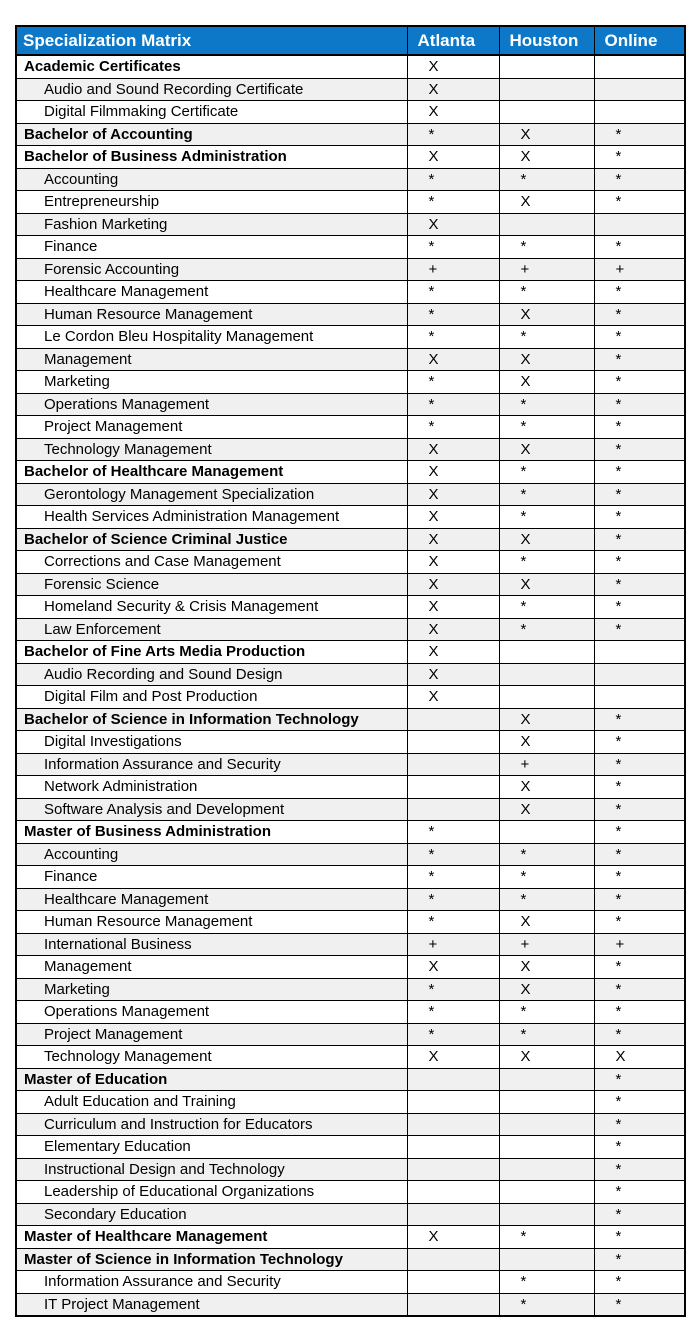 The height and width of the screenshot is (1328, 700). I want to click on specialization-row: Forensic Science X X *, so click(350, 584).